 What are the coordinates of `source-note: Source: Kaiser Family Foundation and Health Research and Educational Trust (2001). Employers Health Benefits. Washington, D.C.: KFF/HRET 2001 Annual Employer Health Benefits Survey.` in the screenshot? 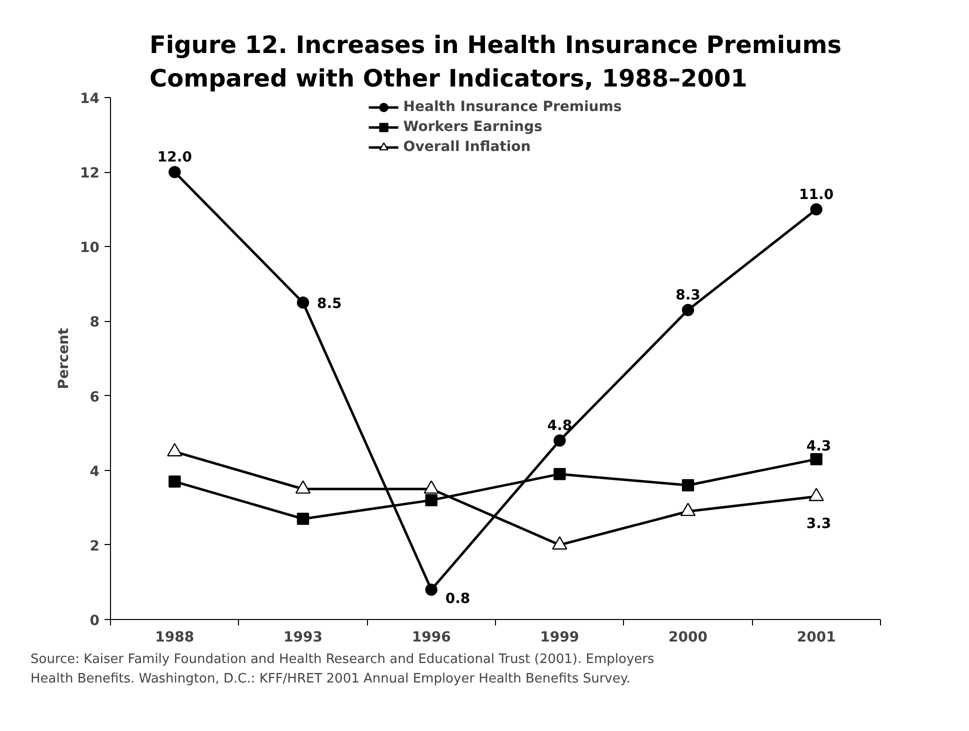 It's located at (342, 669).